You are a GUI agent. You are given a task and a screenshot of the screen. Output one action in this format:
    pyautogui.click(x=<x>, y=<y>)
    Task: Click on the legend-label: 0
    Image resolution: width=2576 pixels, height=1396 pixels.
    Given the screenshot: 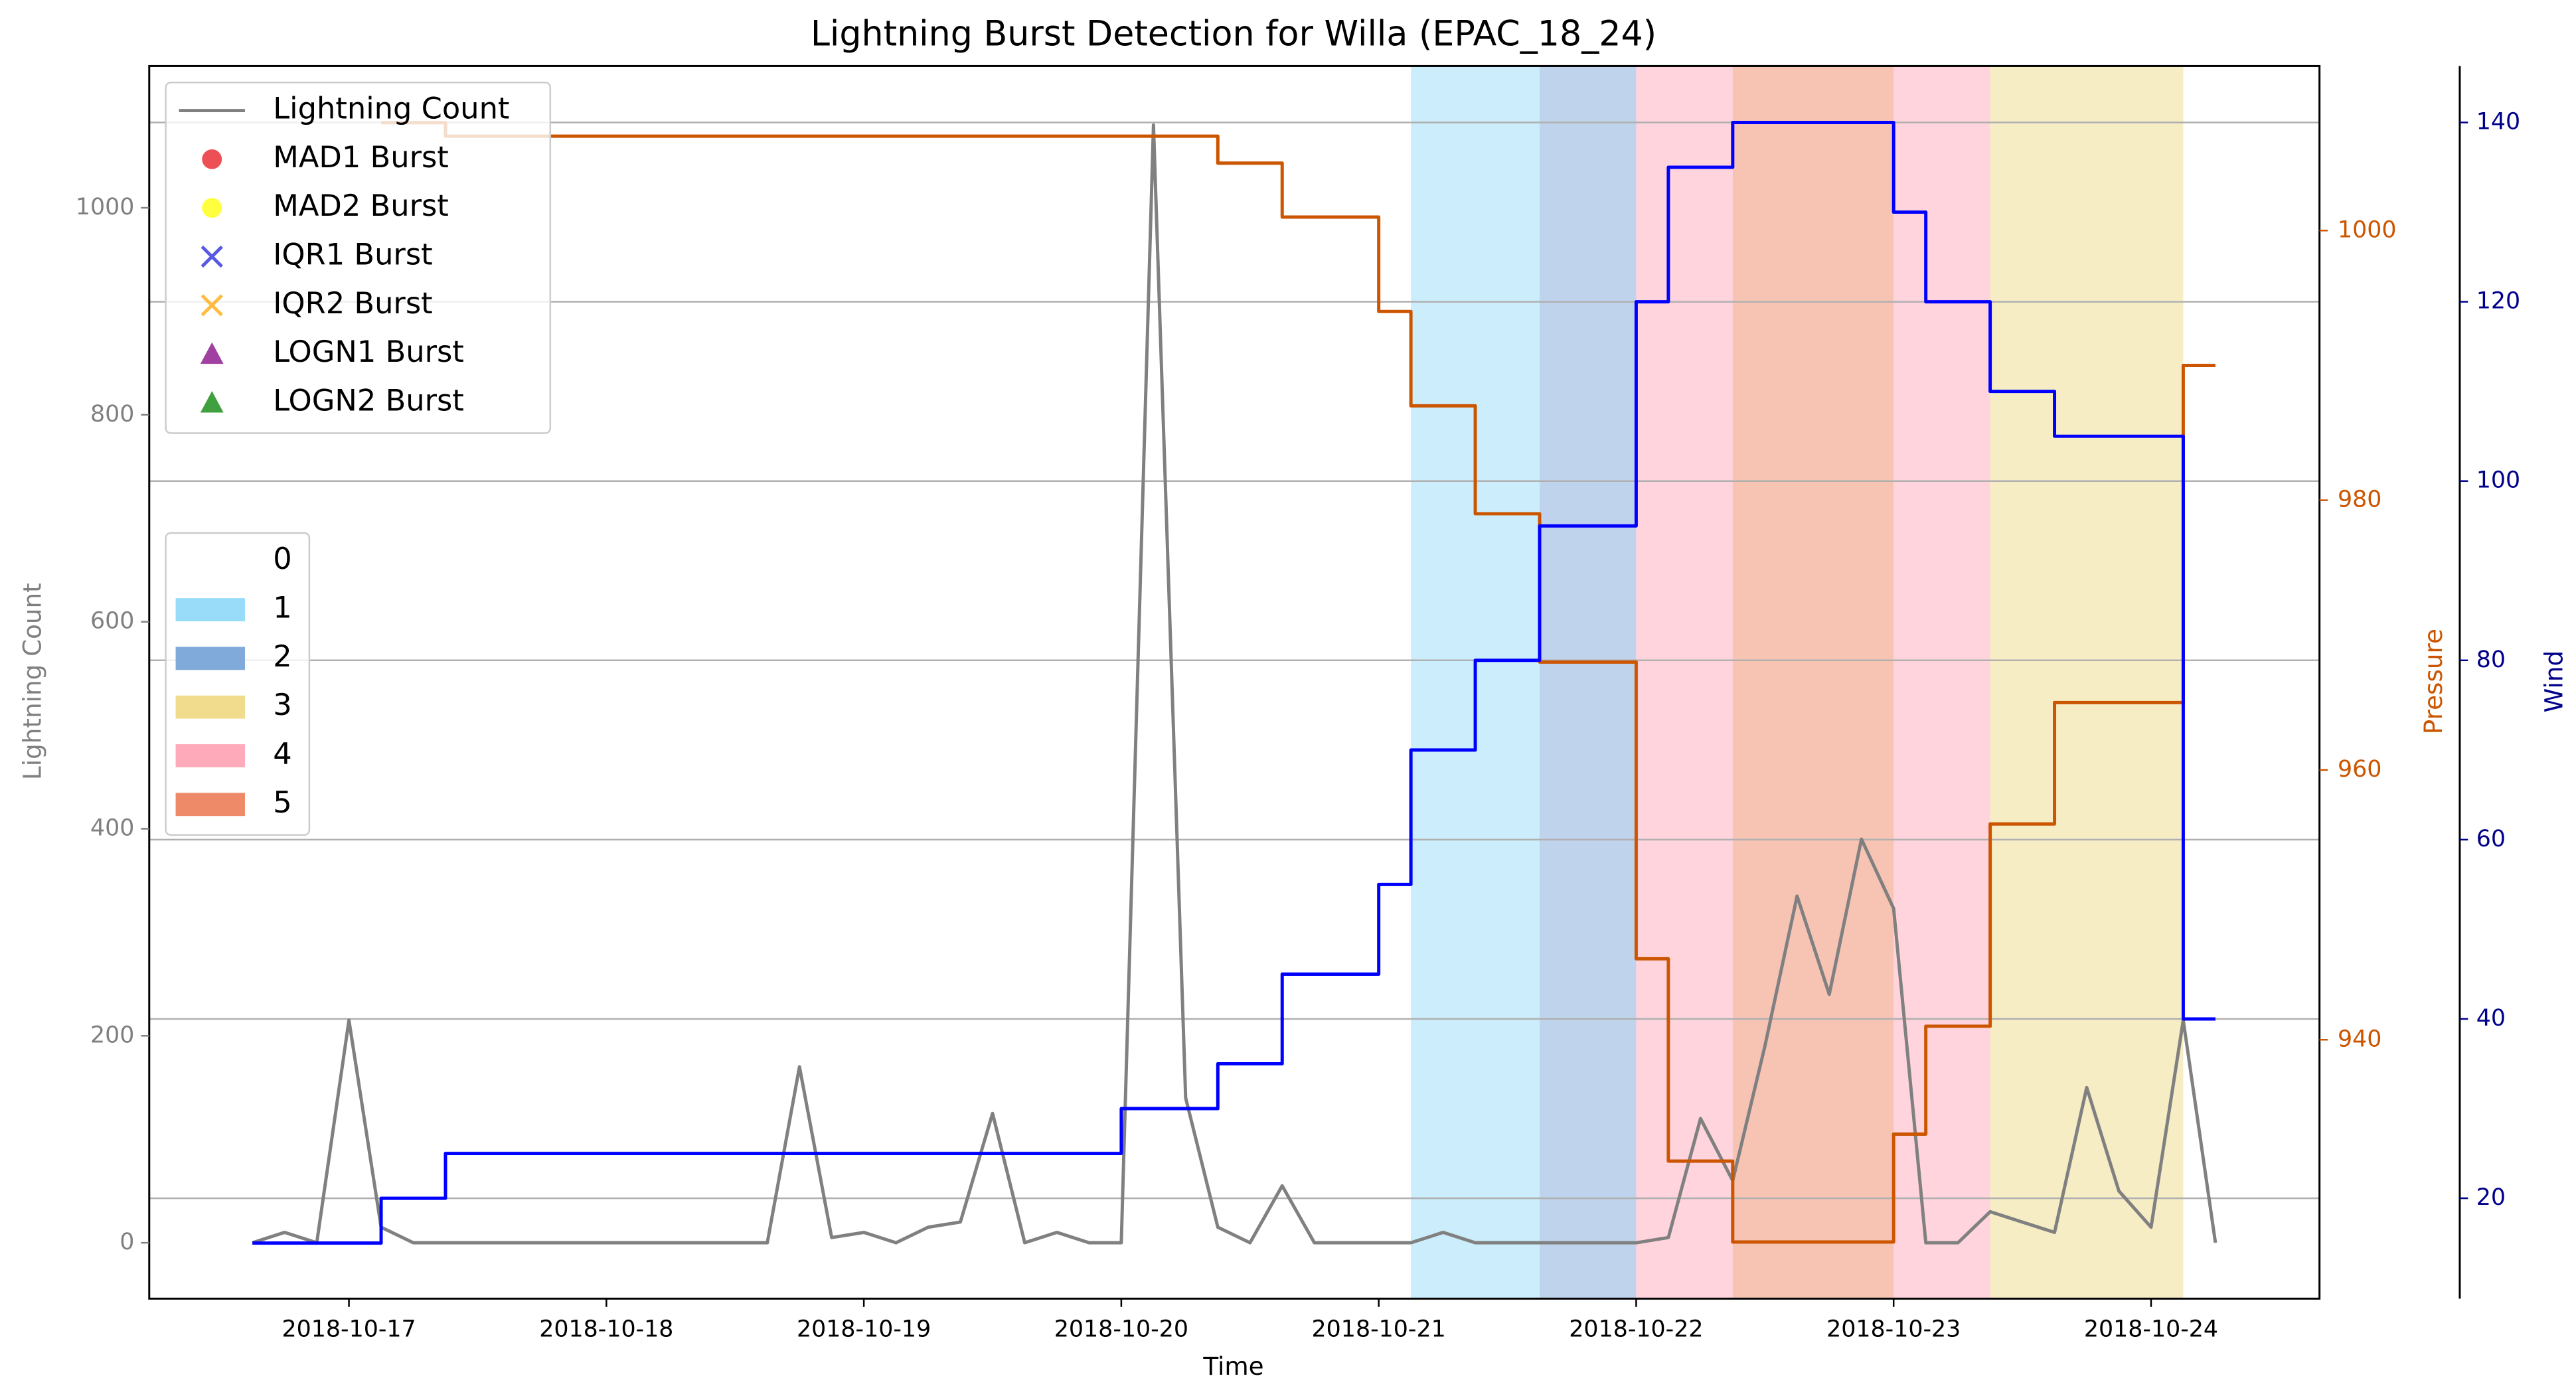 What is the action you would take?
    pyautogui.click(x=282, y=558)
    